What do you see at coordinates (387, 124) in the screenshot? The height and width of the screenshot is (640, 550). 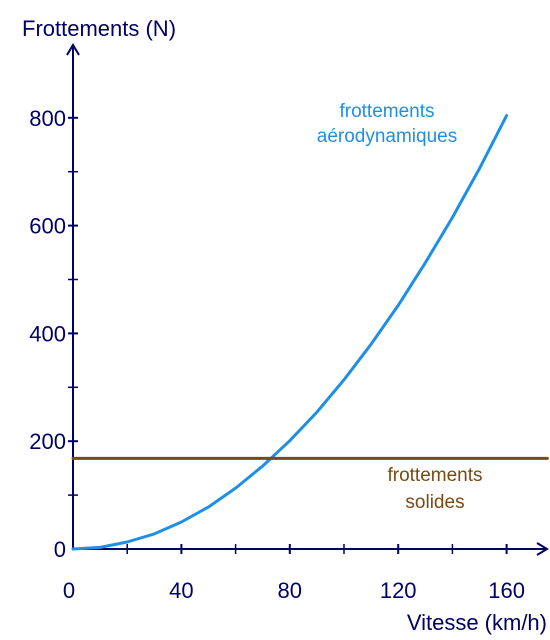 I see `aerodynamic-friction-label: frottements aérodynamiques` at bounding box center [387, 124].